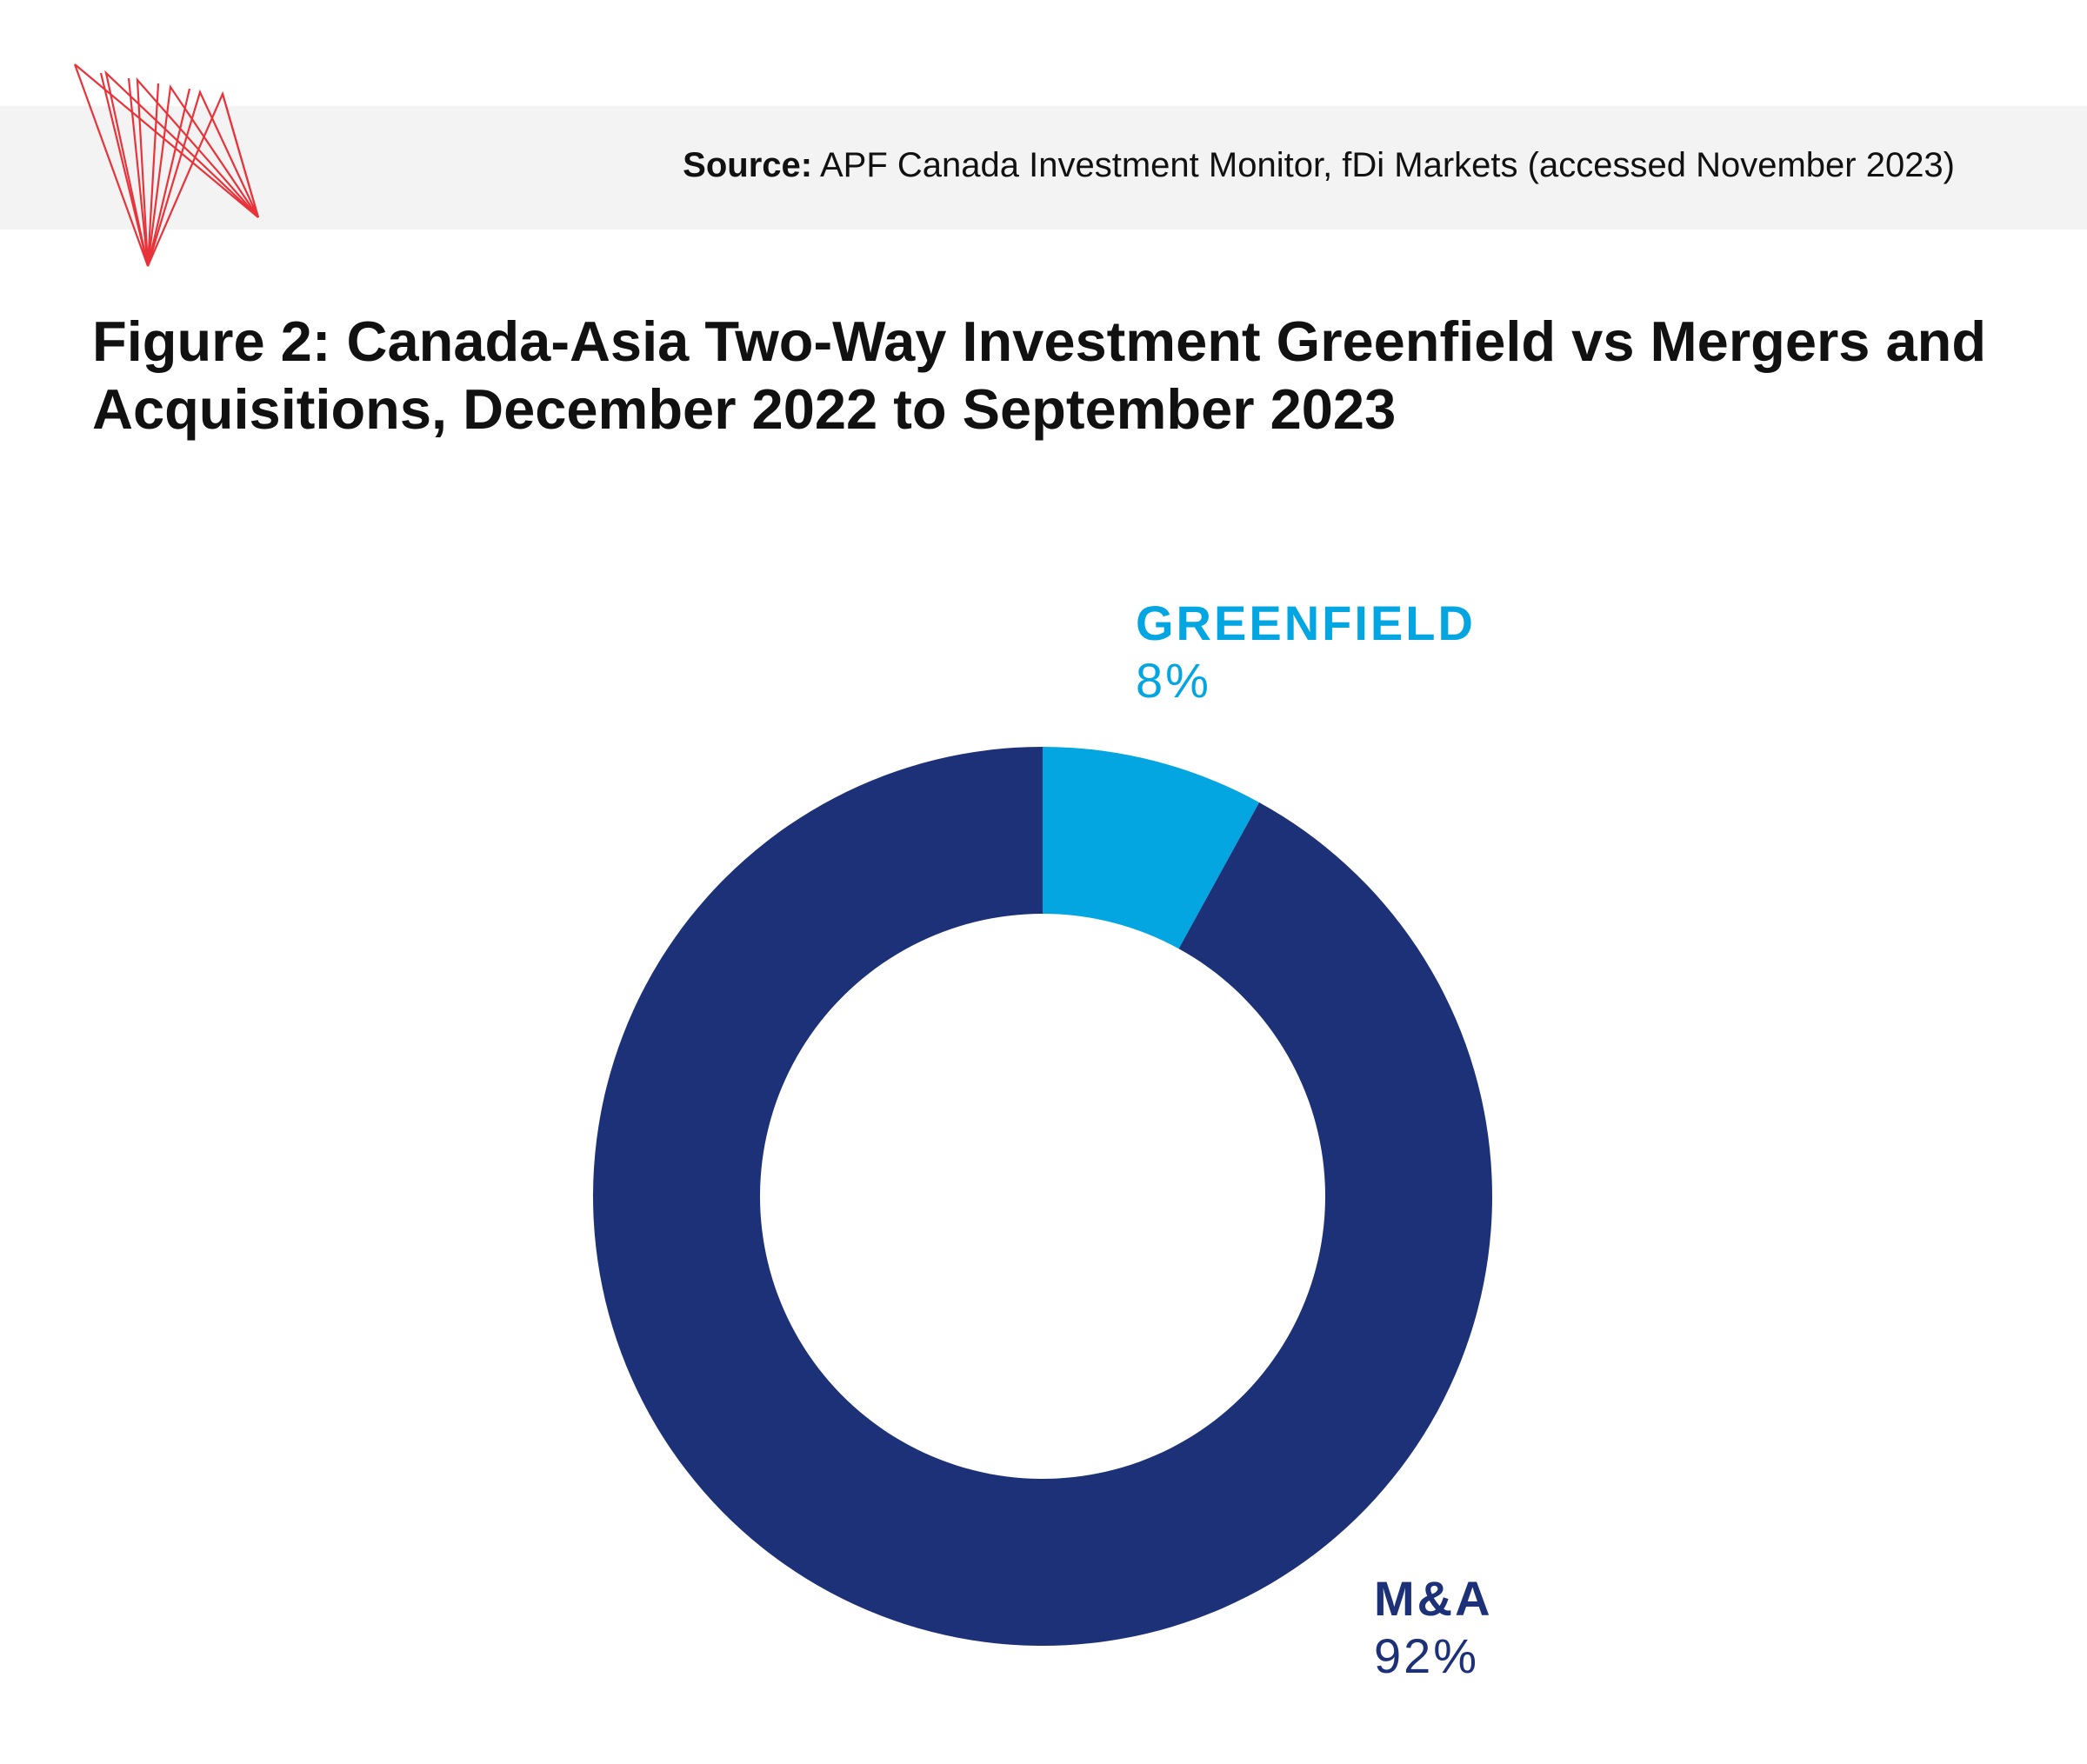 This screenshot has width=2087, height=1764. What do you see at coordinates (1306, 652) in the screenshot?
I see `greenfield-label: GREENFIELD 8%` at bounding box center [1306, 652].